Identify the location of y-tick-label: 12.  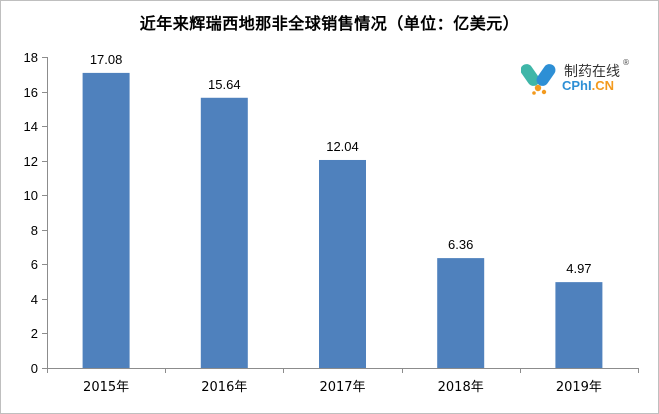
(31, 161).